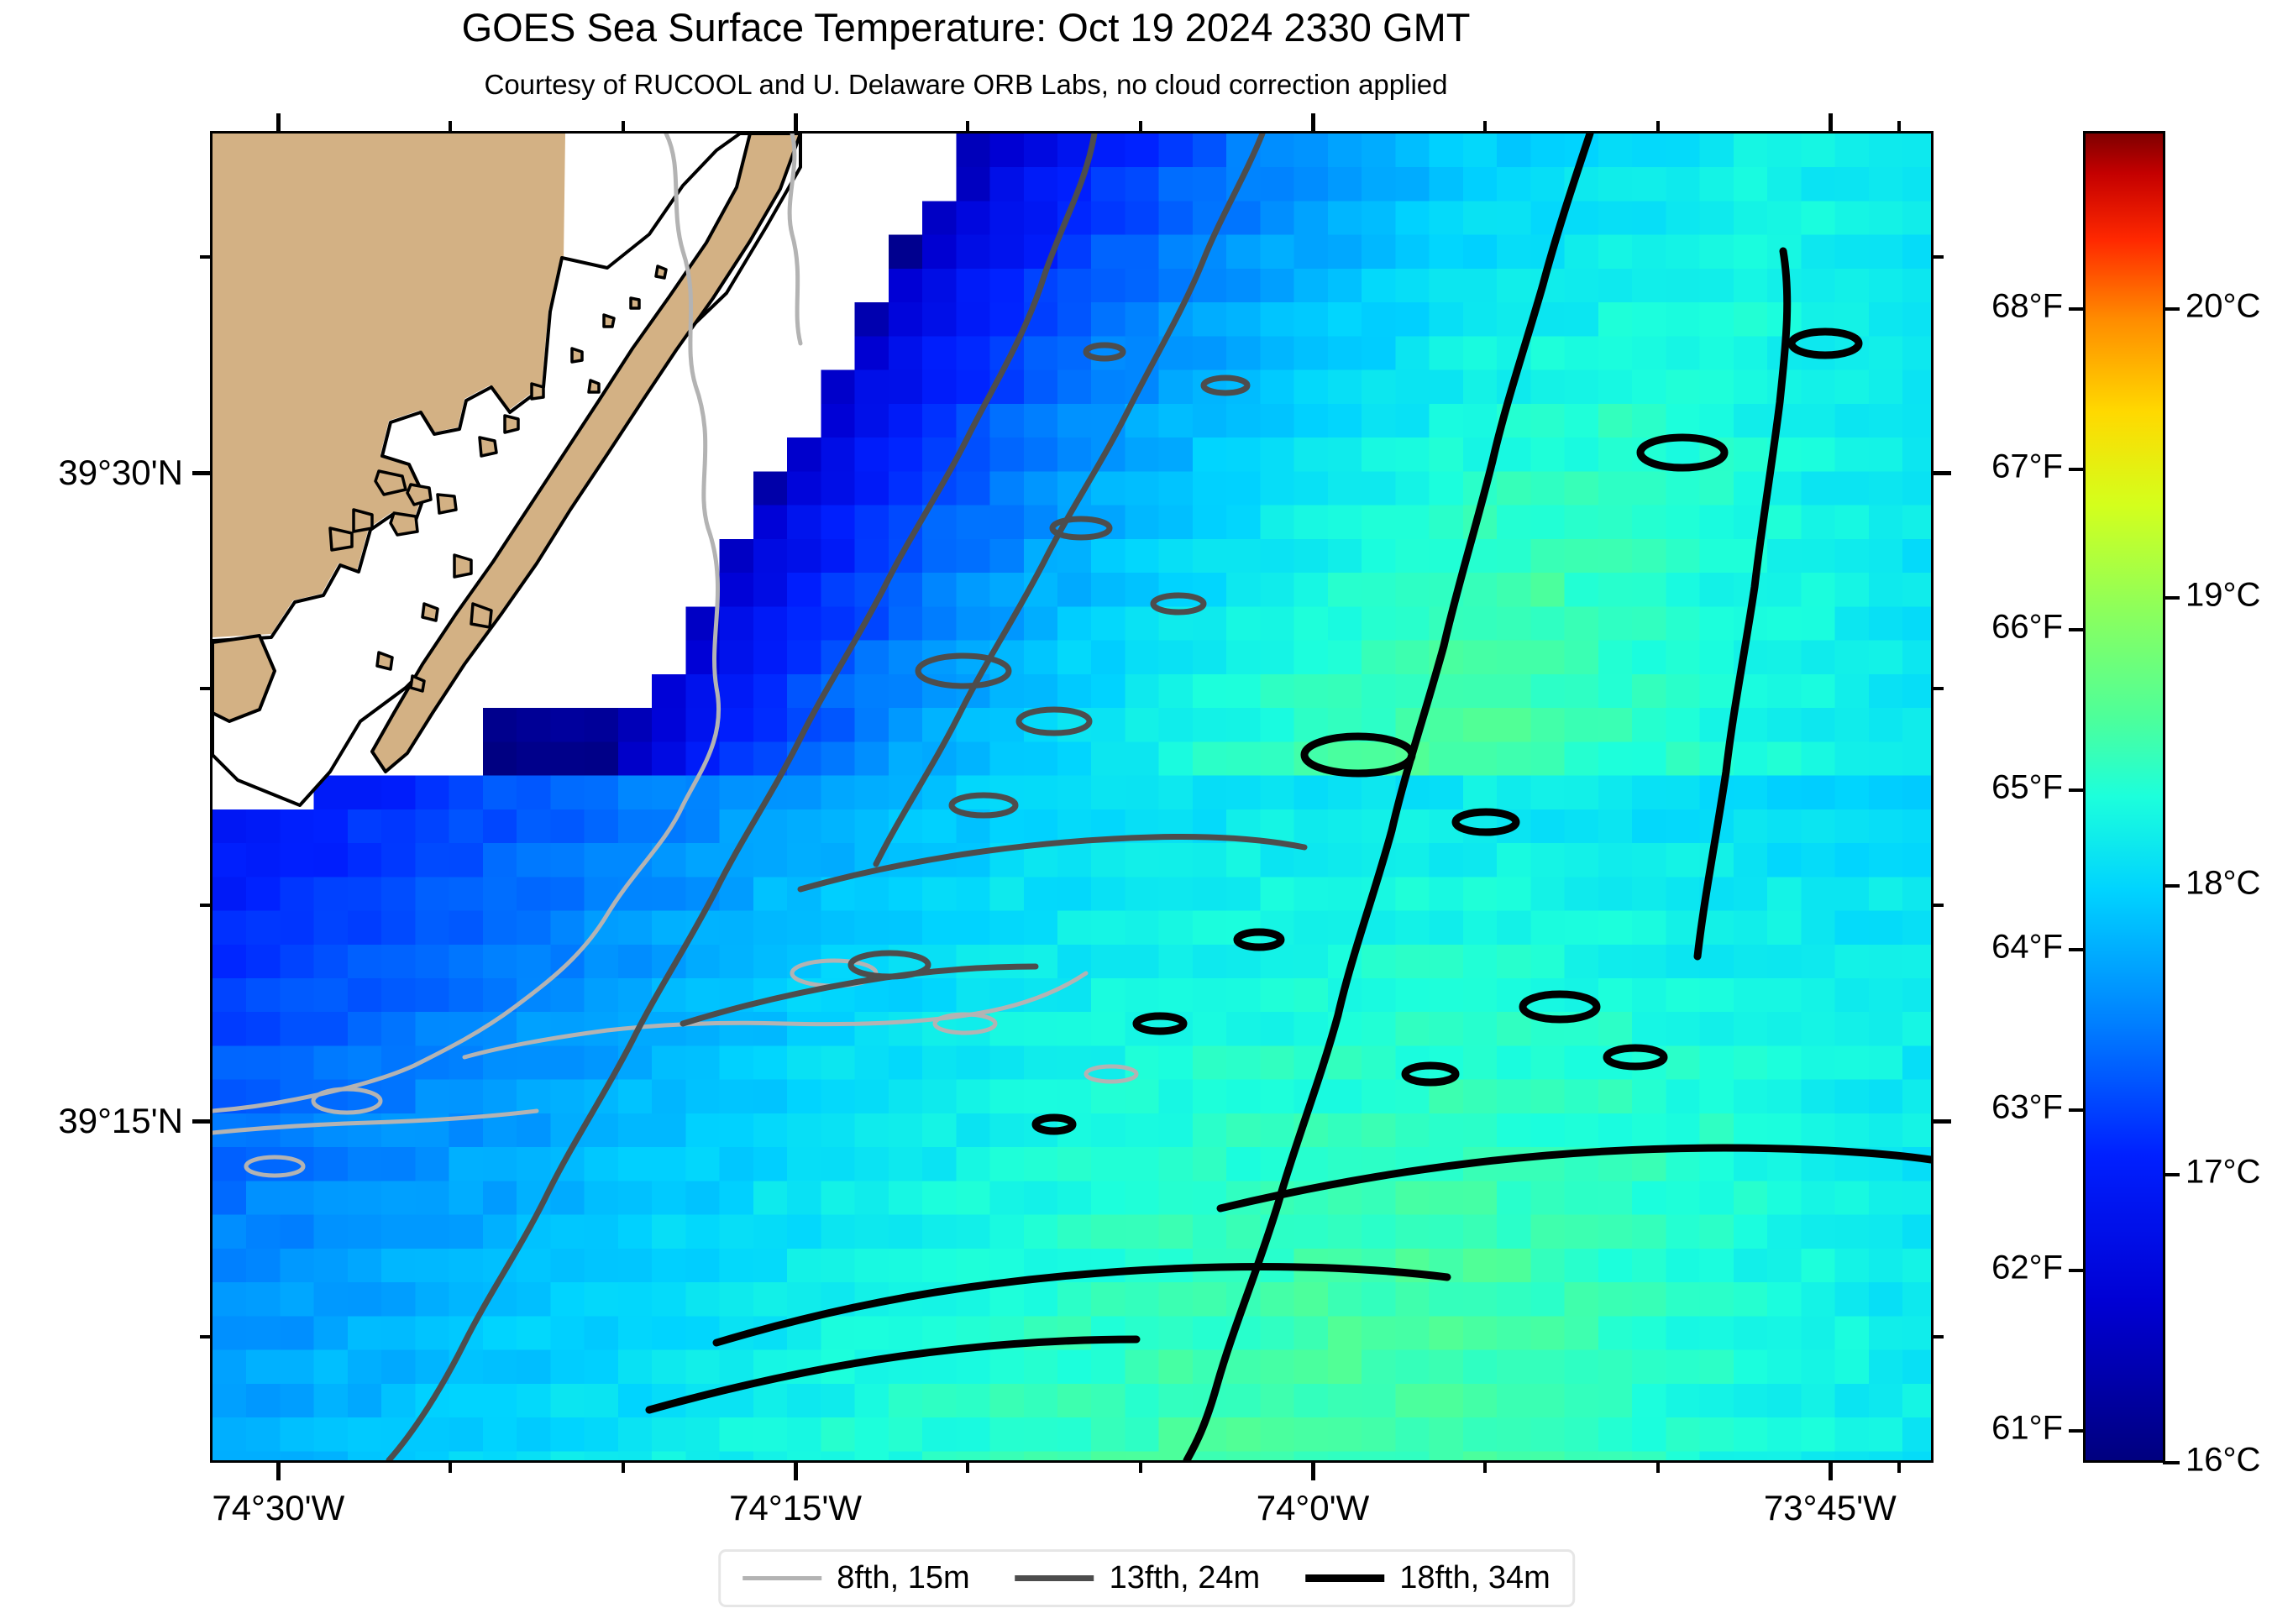 The image size is (2293, 1624). What do you see at coordinates (2027, 467) in the screenshot?
I see `colorbar-label-f-67: 67°F` at bounding box center [2027, 467].